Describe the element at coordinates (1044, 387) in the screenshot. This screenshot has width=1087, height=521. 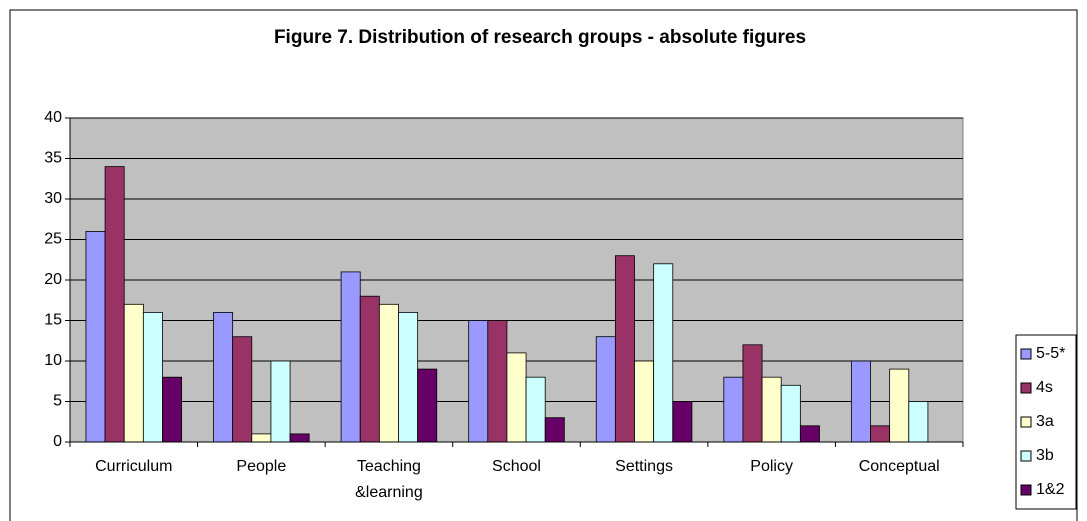
I see `legend-label: 4s` at that location.